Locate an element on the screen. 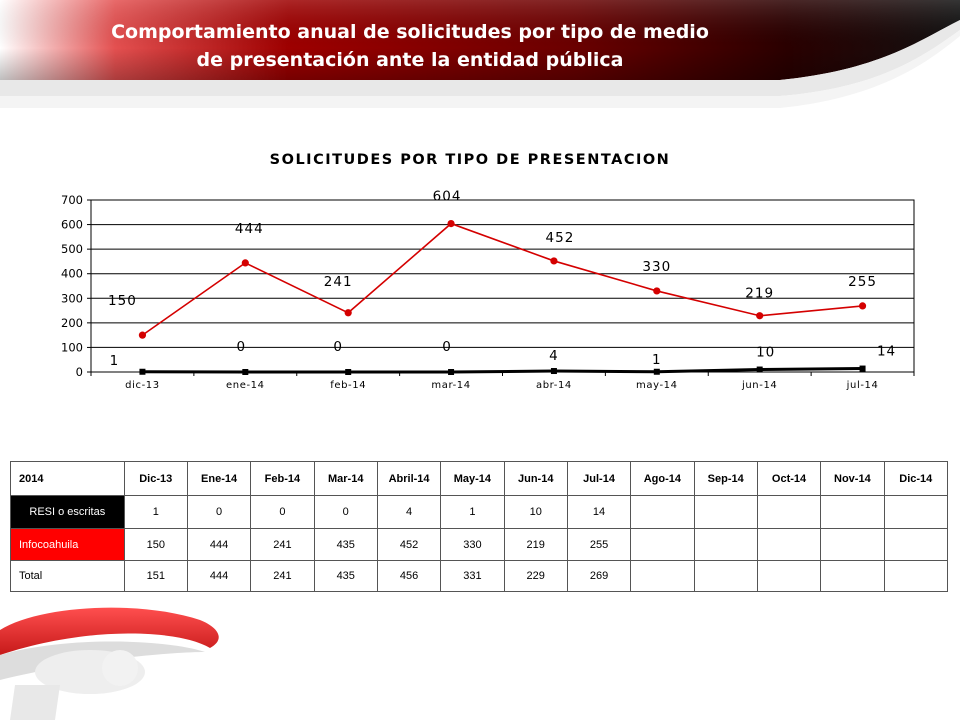 The image size is (960, 720). series-line-resi is located at coordinates (502, 370).